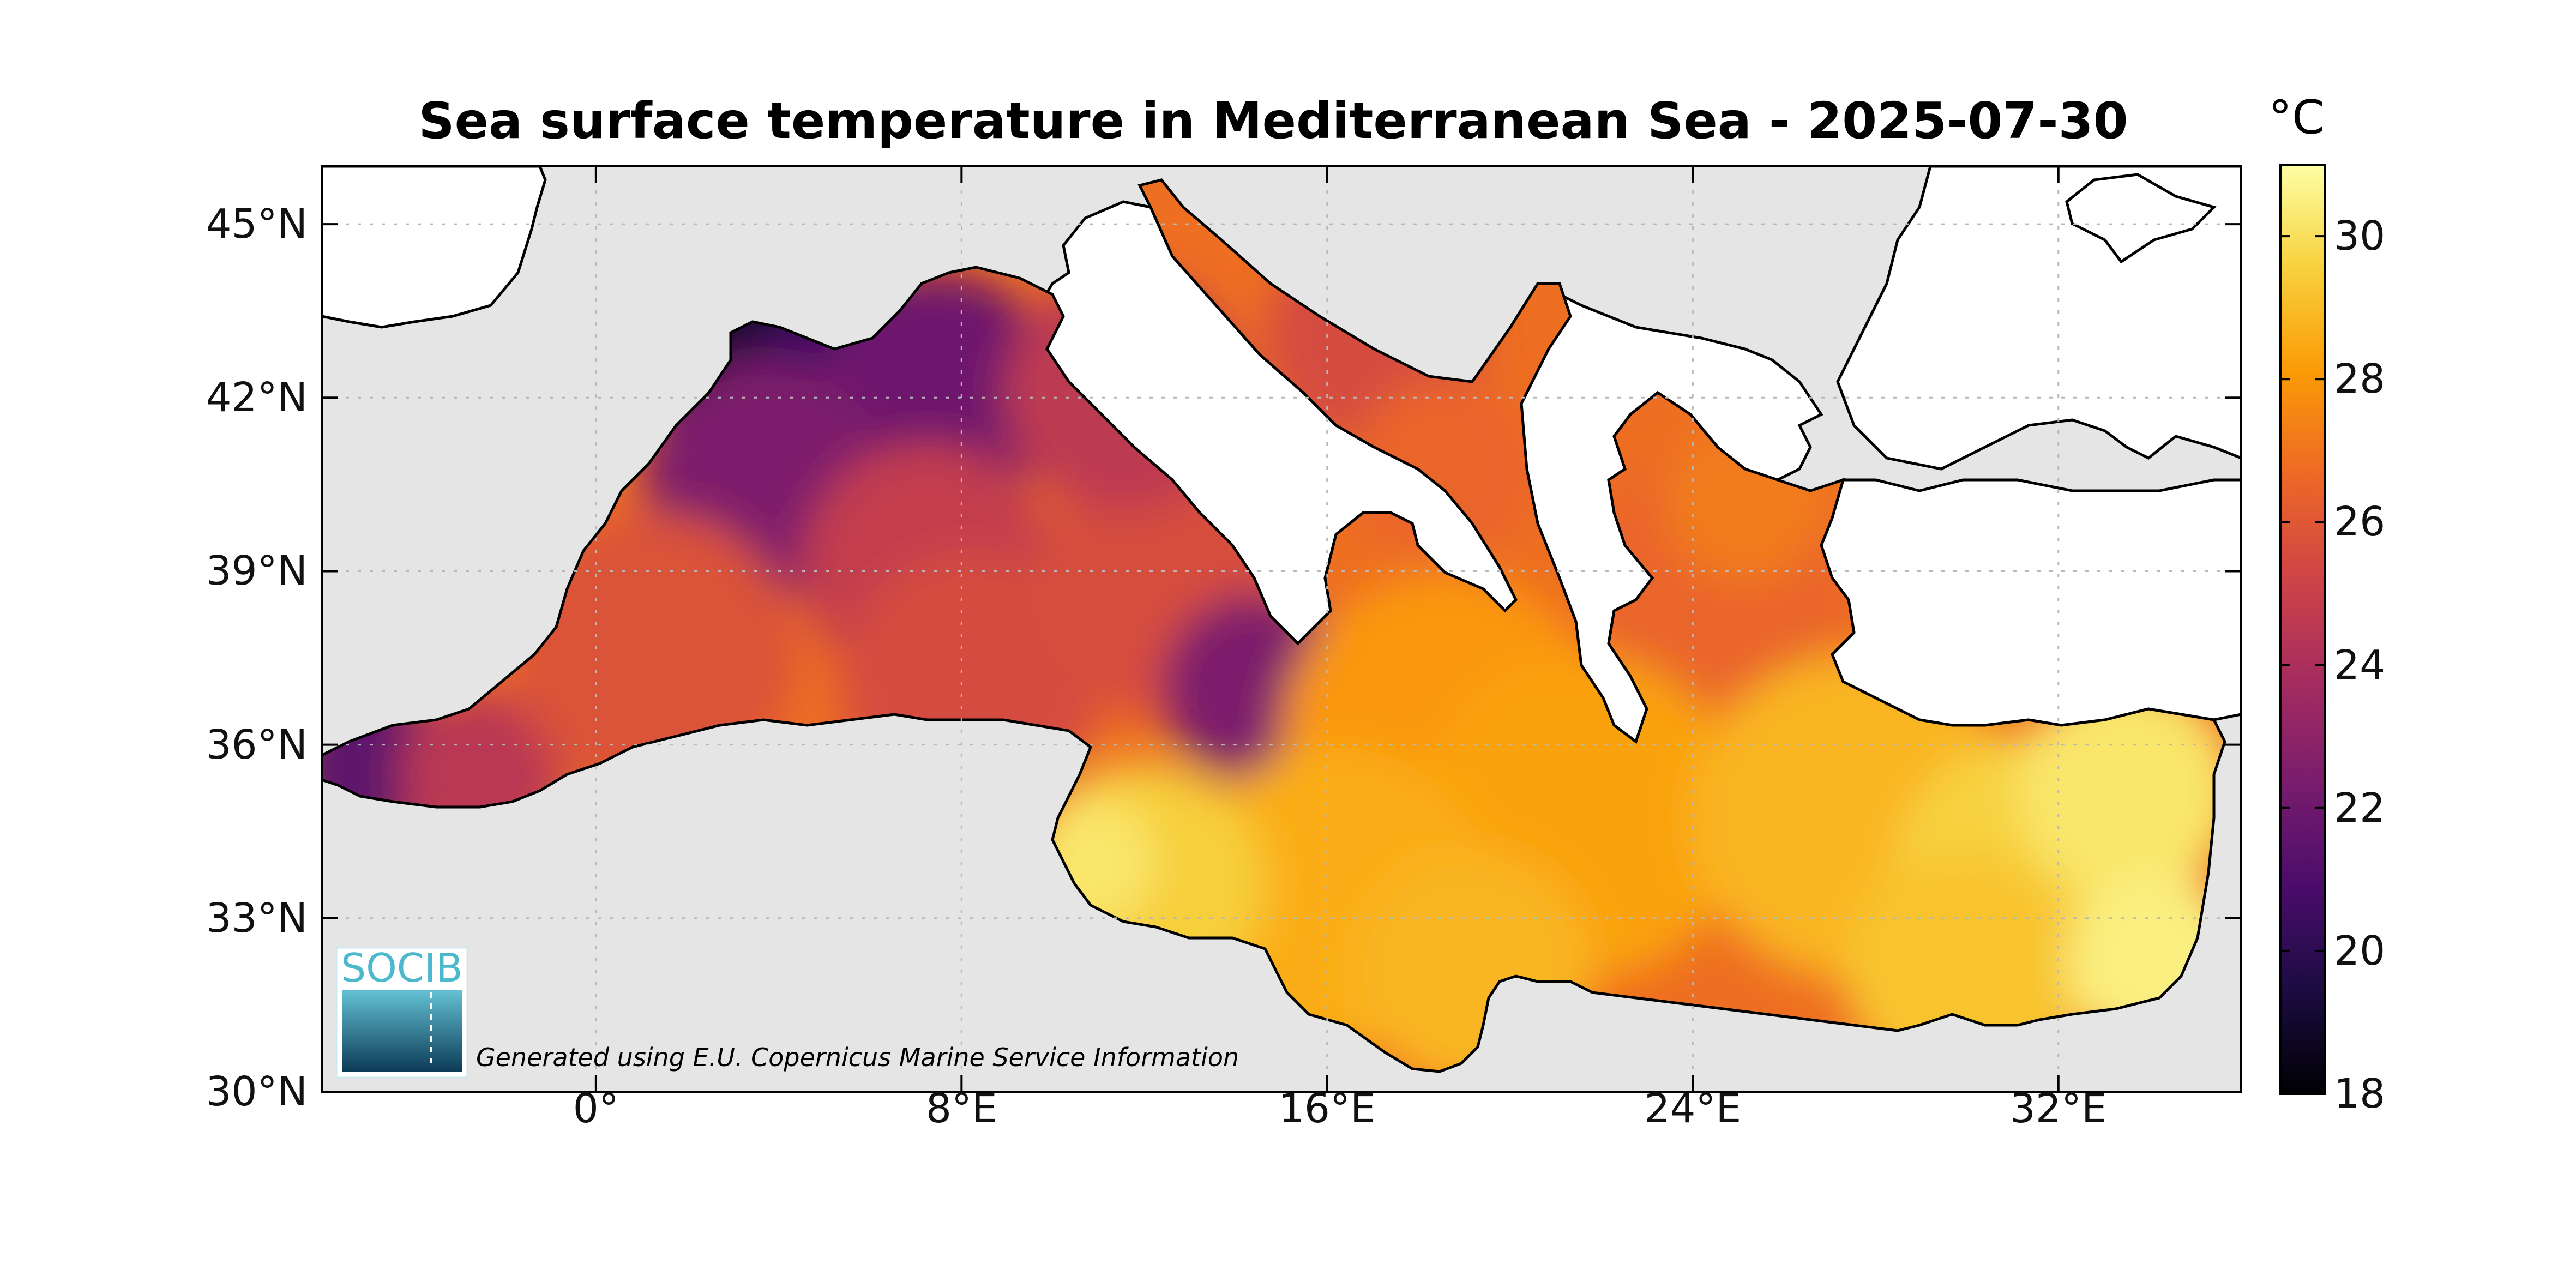 This screenshot has width=2576, height=1288. Describe the element at coordinates (961, 1108) in the screenshot. I see `lon-tick-label: 8°E` at that location.